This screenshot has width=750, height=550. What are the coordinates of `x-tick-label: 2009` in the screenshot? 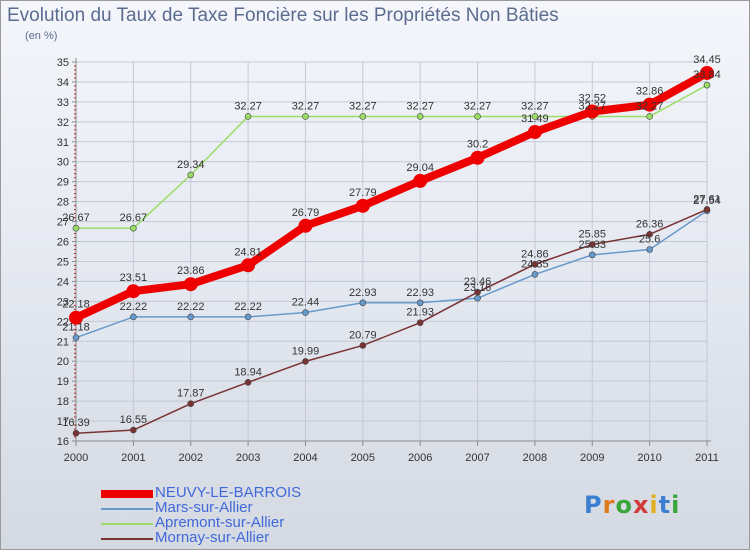 It's located at (592, 458).